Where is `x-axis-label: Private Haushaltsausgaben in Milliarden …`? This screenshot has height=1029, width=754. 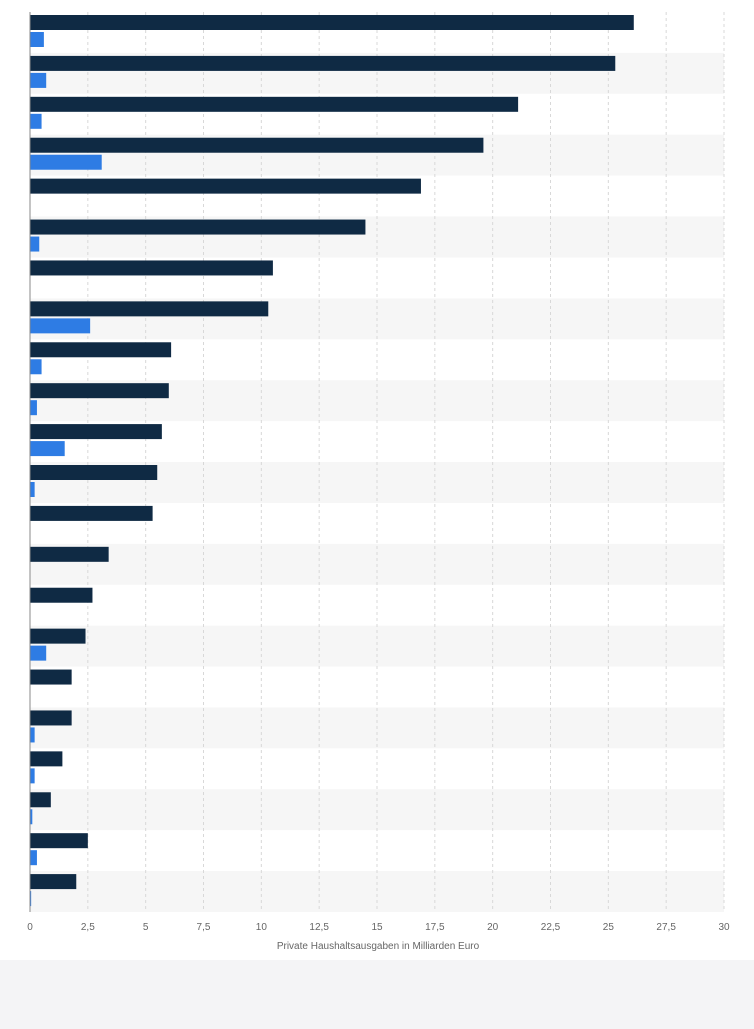
x-axis-label: Private Haushaltsausgaben in Milliarden … is located at coordinates (378, 946).